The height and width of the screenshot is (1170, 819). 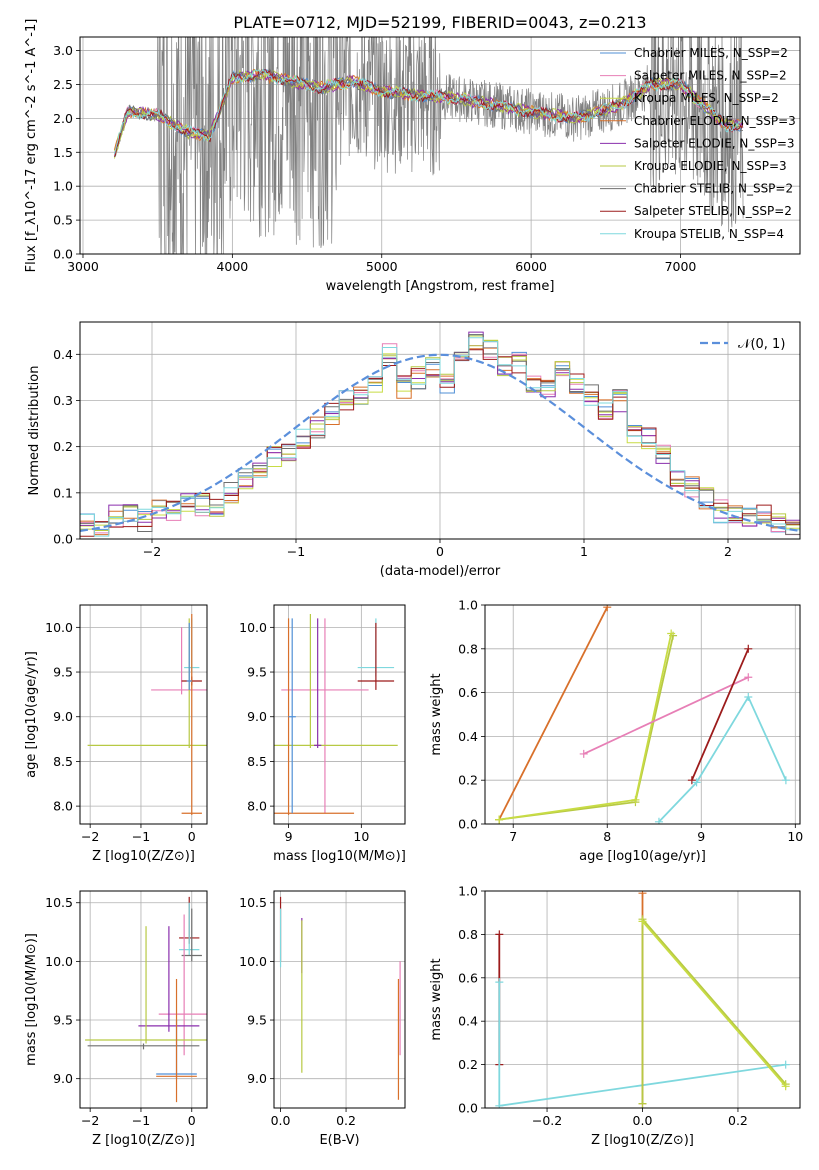 I want to click on errorbar-plot-age-vs-metallicity, so click(x=147, y=714).